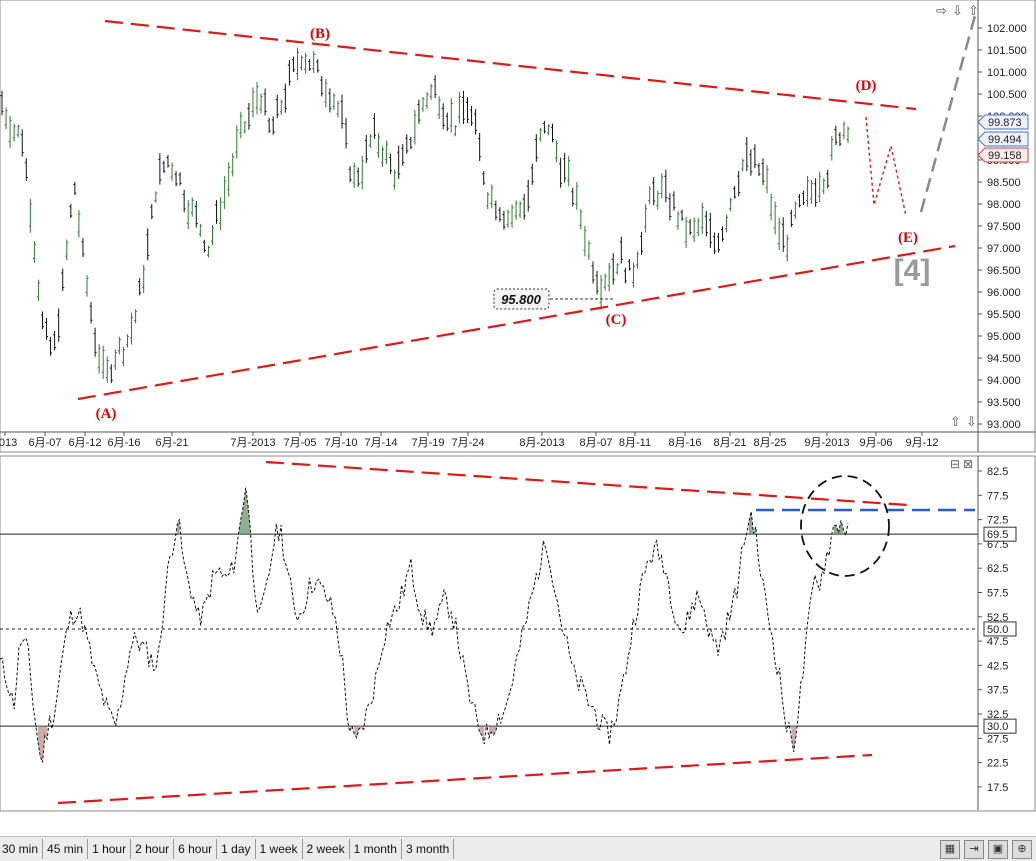 This screenshot has height=861, width=1036. I want to click on toolbar-icon-group: ▦ ⇥ ▣ ⊕, so click(986, 849).